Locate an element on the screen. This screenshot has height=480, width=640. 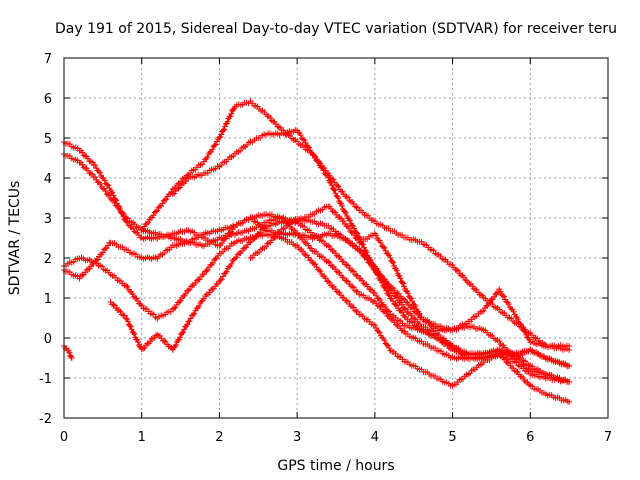
x-tick-label: 0 is located at coordinates (64, 437).